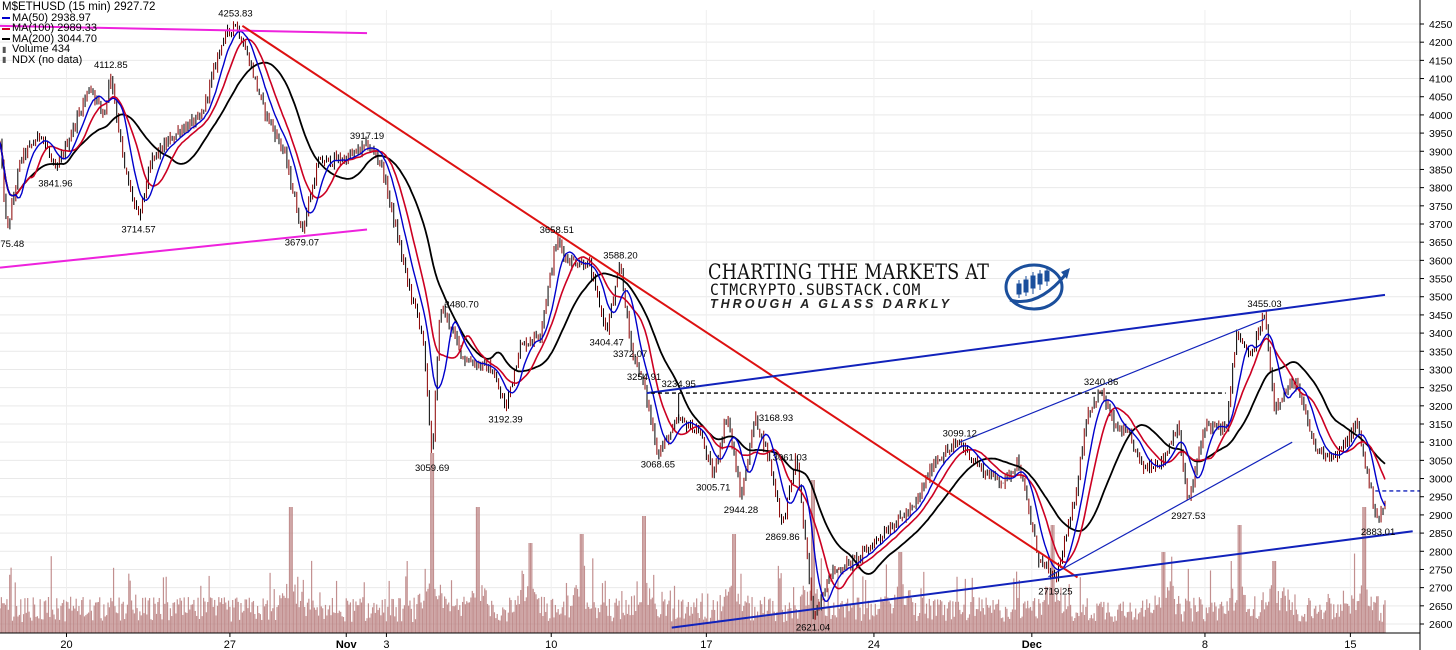 This screenshot has height=650, width=1456. What do you see at coordinates (51, 17) in the screenshot?
I see `legend-ma50-label: MA(50) 2938.97` at bounding box center [51, 17].